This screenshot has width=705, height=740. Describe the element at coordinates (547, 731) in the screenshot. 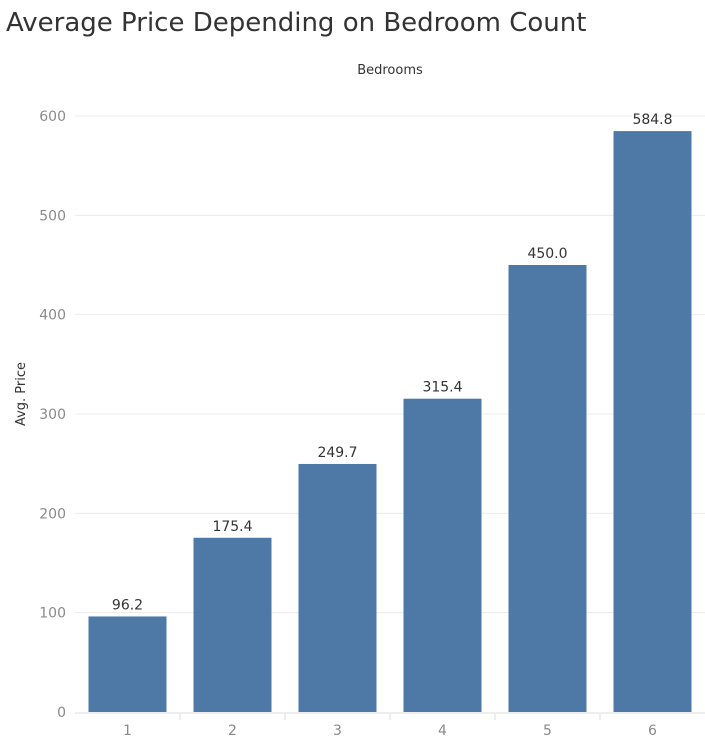

I see `x-tick-label: 5` at that location.